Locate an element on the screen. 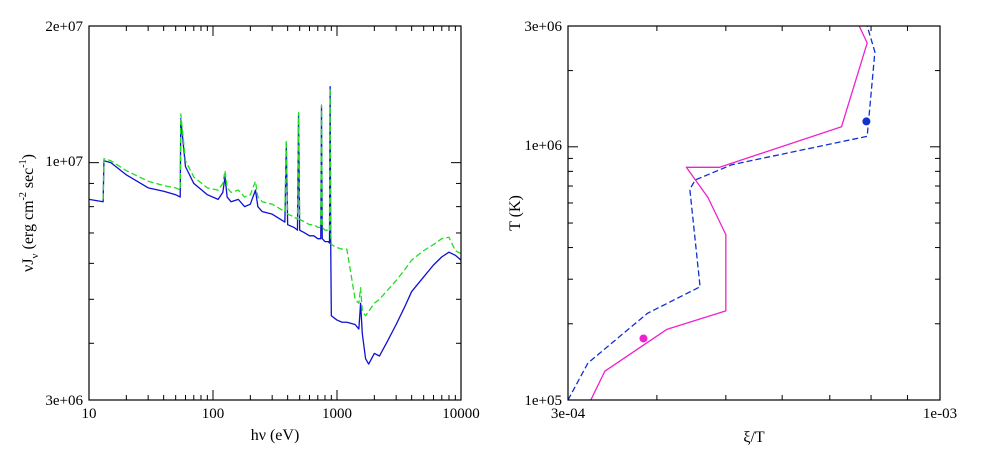 The width and height of the screenshot is (981, 452). y-label-exp-sec: -1 is located at coordinates (23, 163).